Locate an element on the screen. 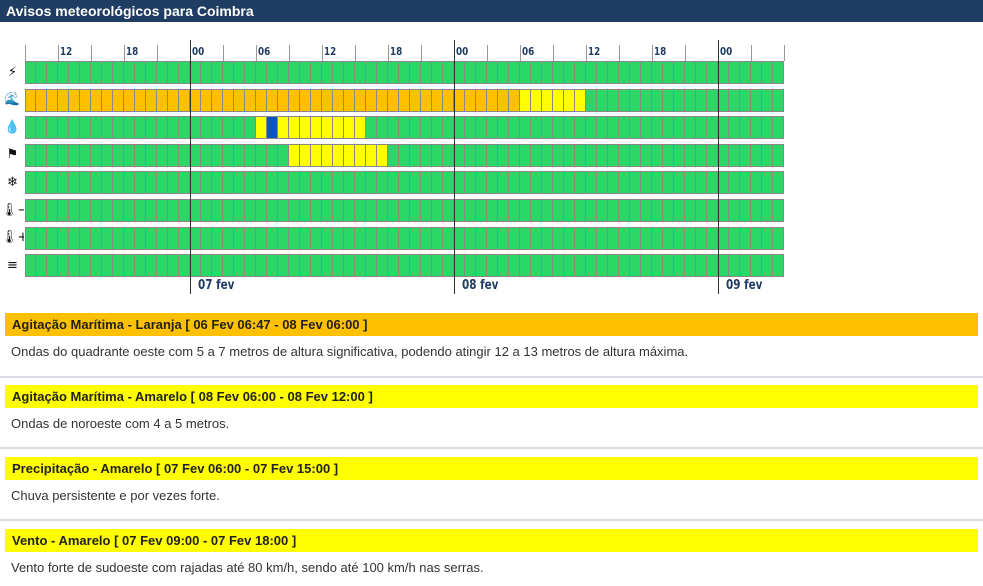 This screenshot has width=983, height=586. warning-text: Chuva persistente e por vezes forte. is located at coordinates (115, 495).